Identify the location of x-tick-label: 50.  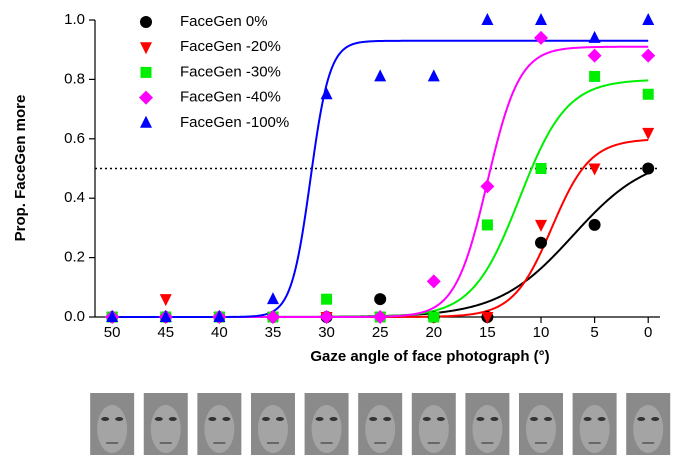
(112, 332).